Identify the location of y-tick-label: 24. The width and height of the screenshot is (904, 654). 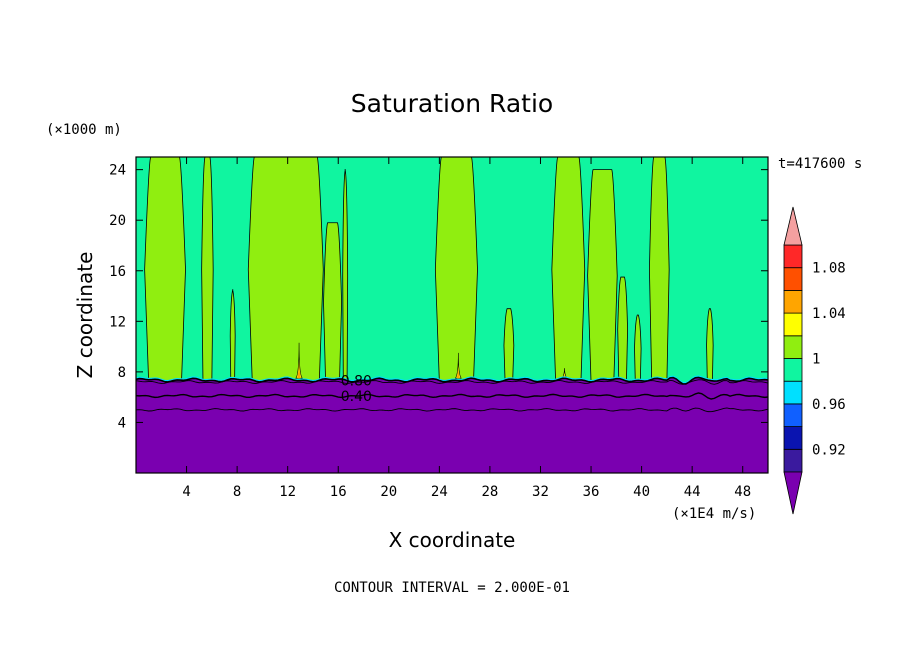
(117, 171).